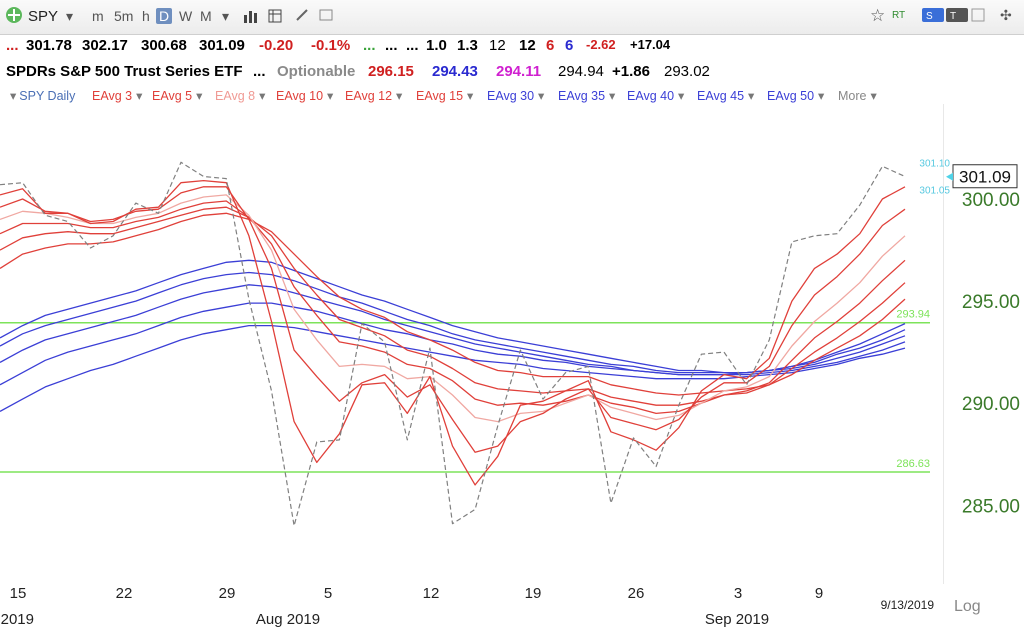 This screenshot has width=1024, height=631. What do you see at coordinates (533, 593) in the screenshot?
I see `x-tick-label: 19` at bounding box center [533, 593].